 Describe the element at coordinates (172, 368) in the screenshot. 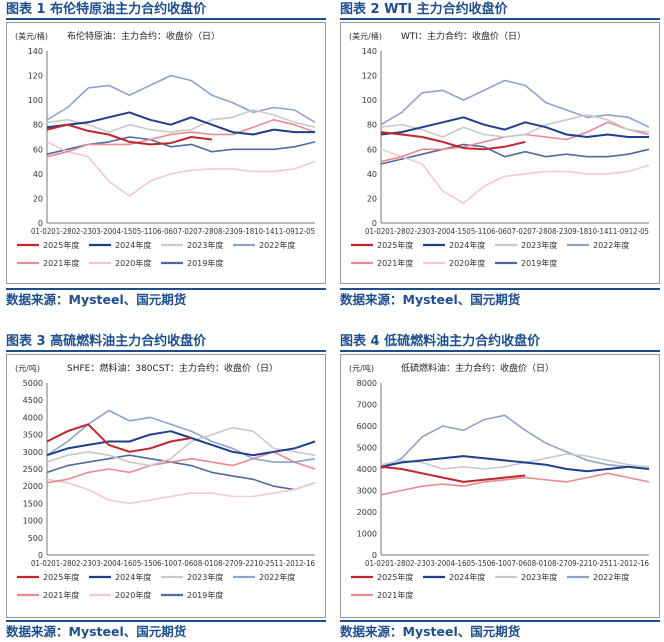

I see `chart-subtitle: SHFE：燃料油：380CST：主力合约：收盘价（日）` at that location.